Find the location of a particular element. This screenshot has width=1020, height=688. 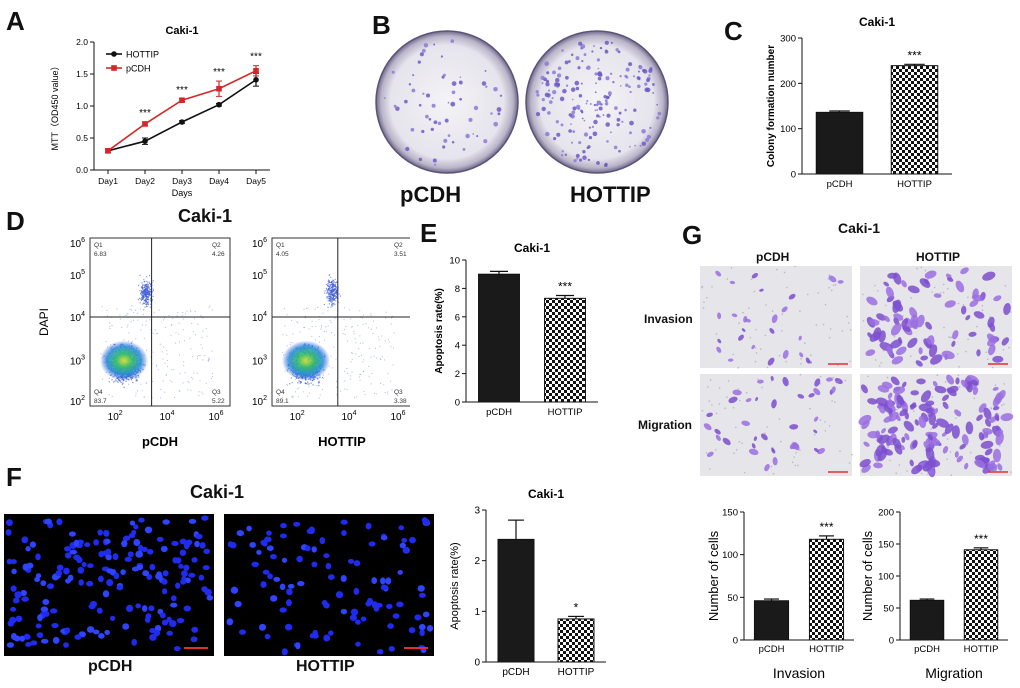

y-tick-label: 0 is located at coordinates (457, 403).